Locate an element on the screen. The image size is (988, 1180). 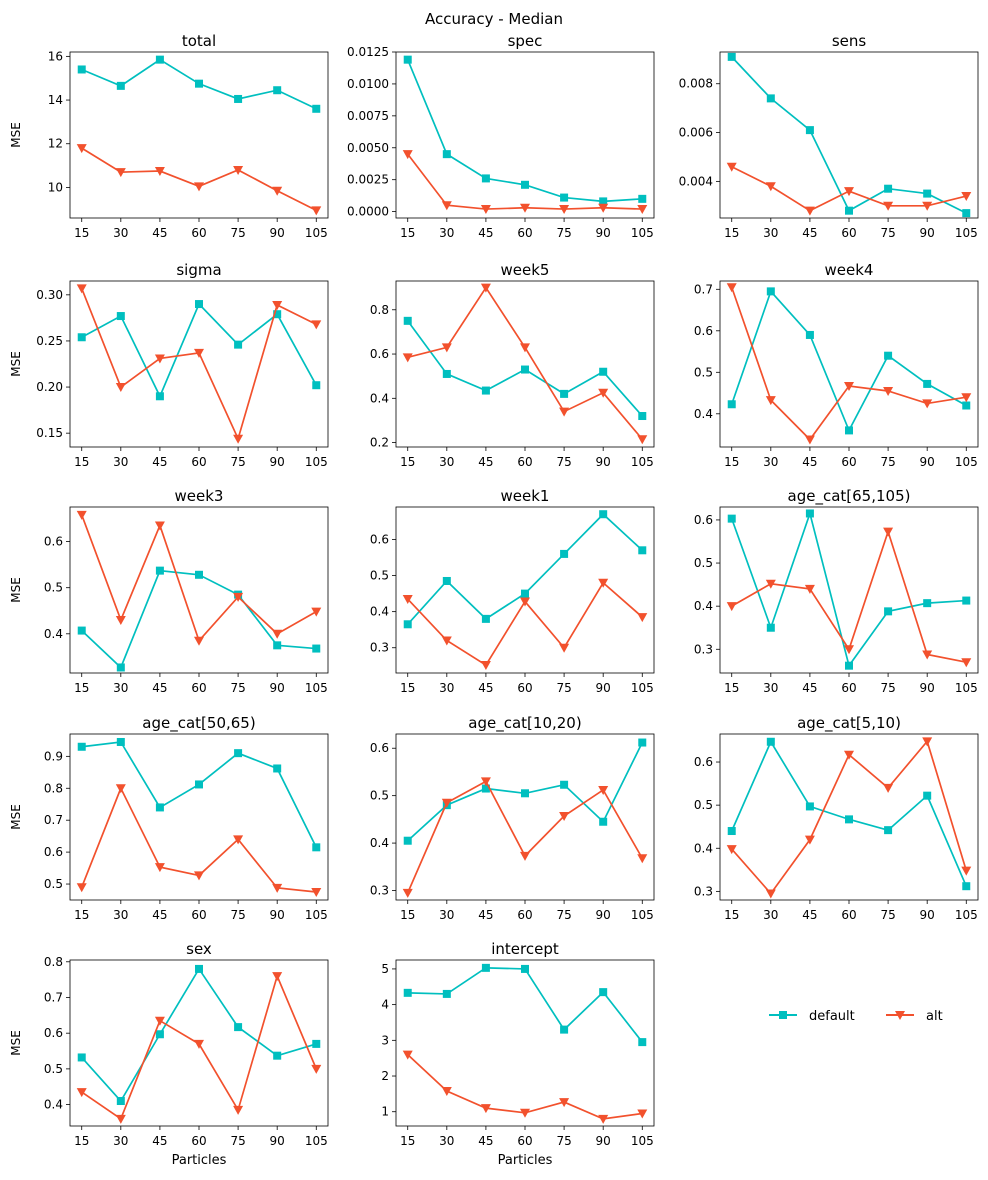
subplot-title: age_cat[65,105) is located at coordinates (849, 496).